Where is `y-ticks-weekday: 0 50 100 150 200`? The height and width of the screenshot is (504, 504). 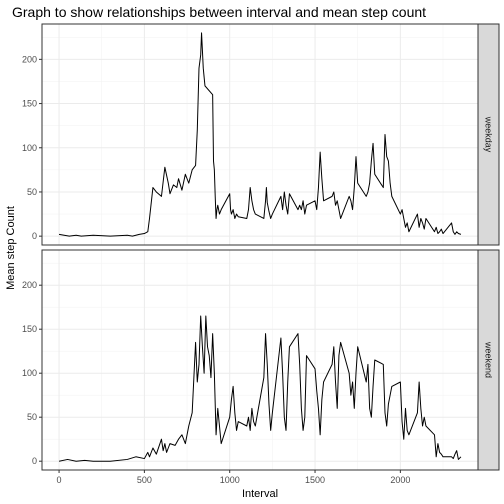 y-ticks-weekday: 0 50 100 150 200 is located at coordinates (32, 147).